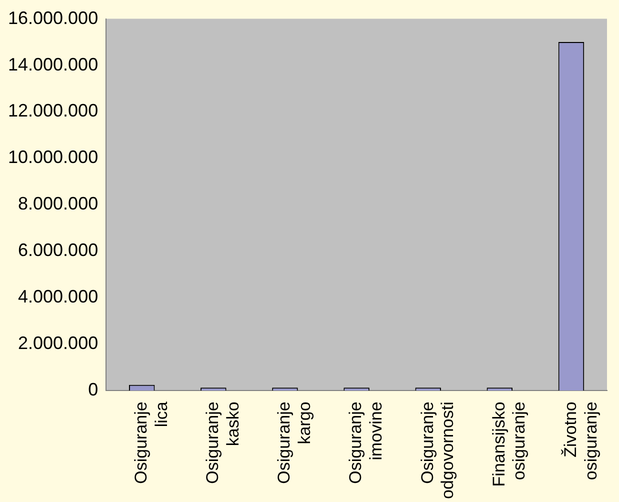 Image resolution: width=619 pixels, height=502 pixels. I want to click on x-tick-label: Osiguranje kasko, so click(223, 443).